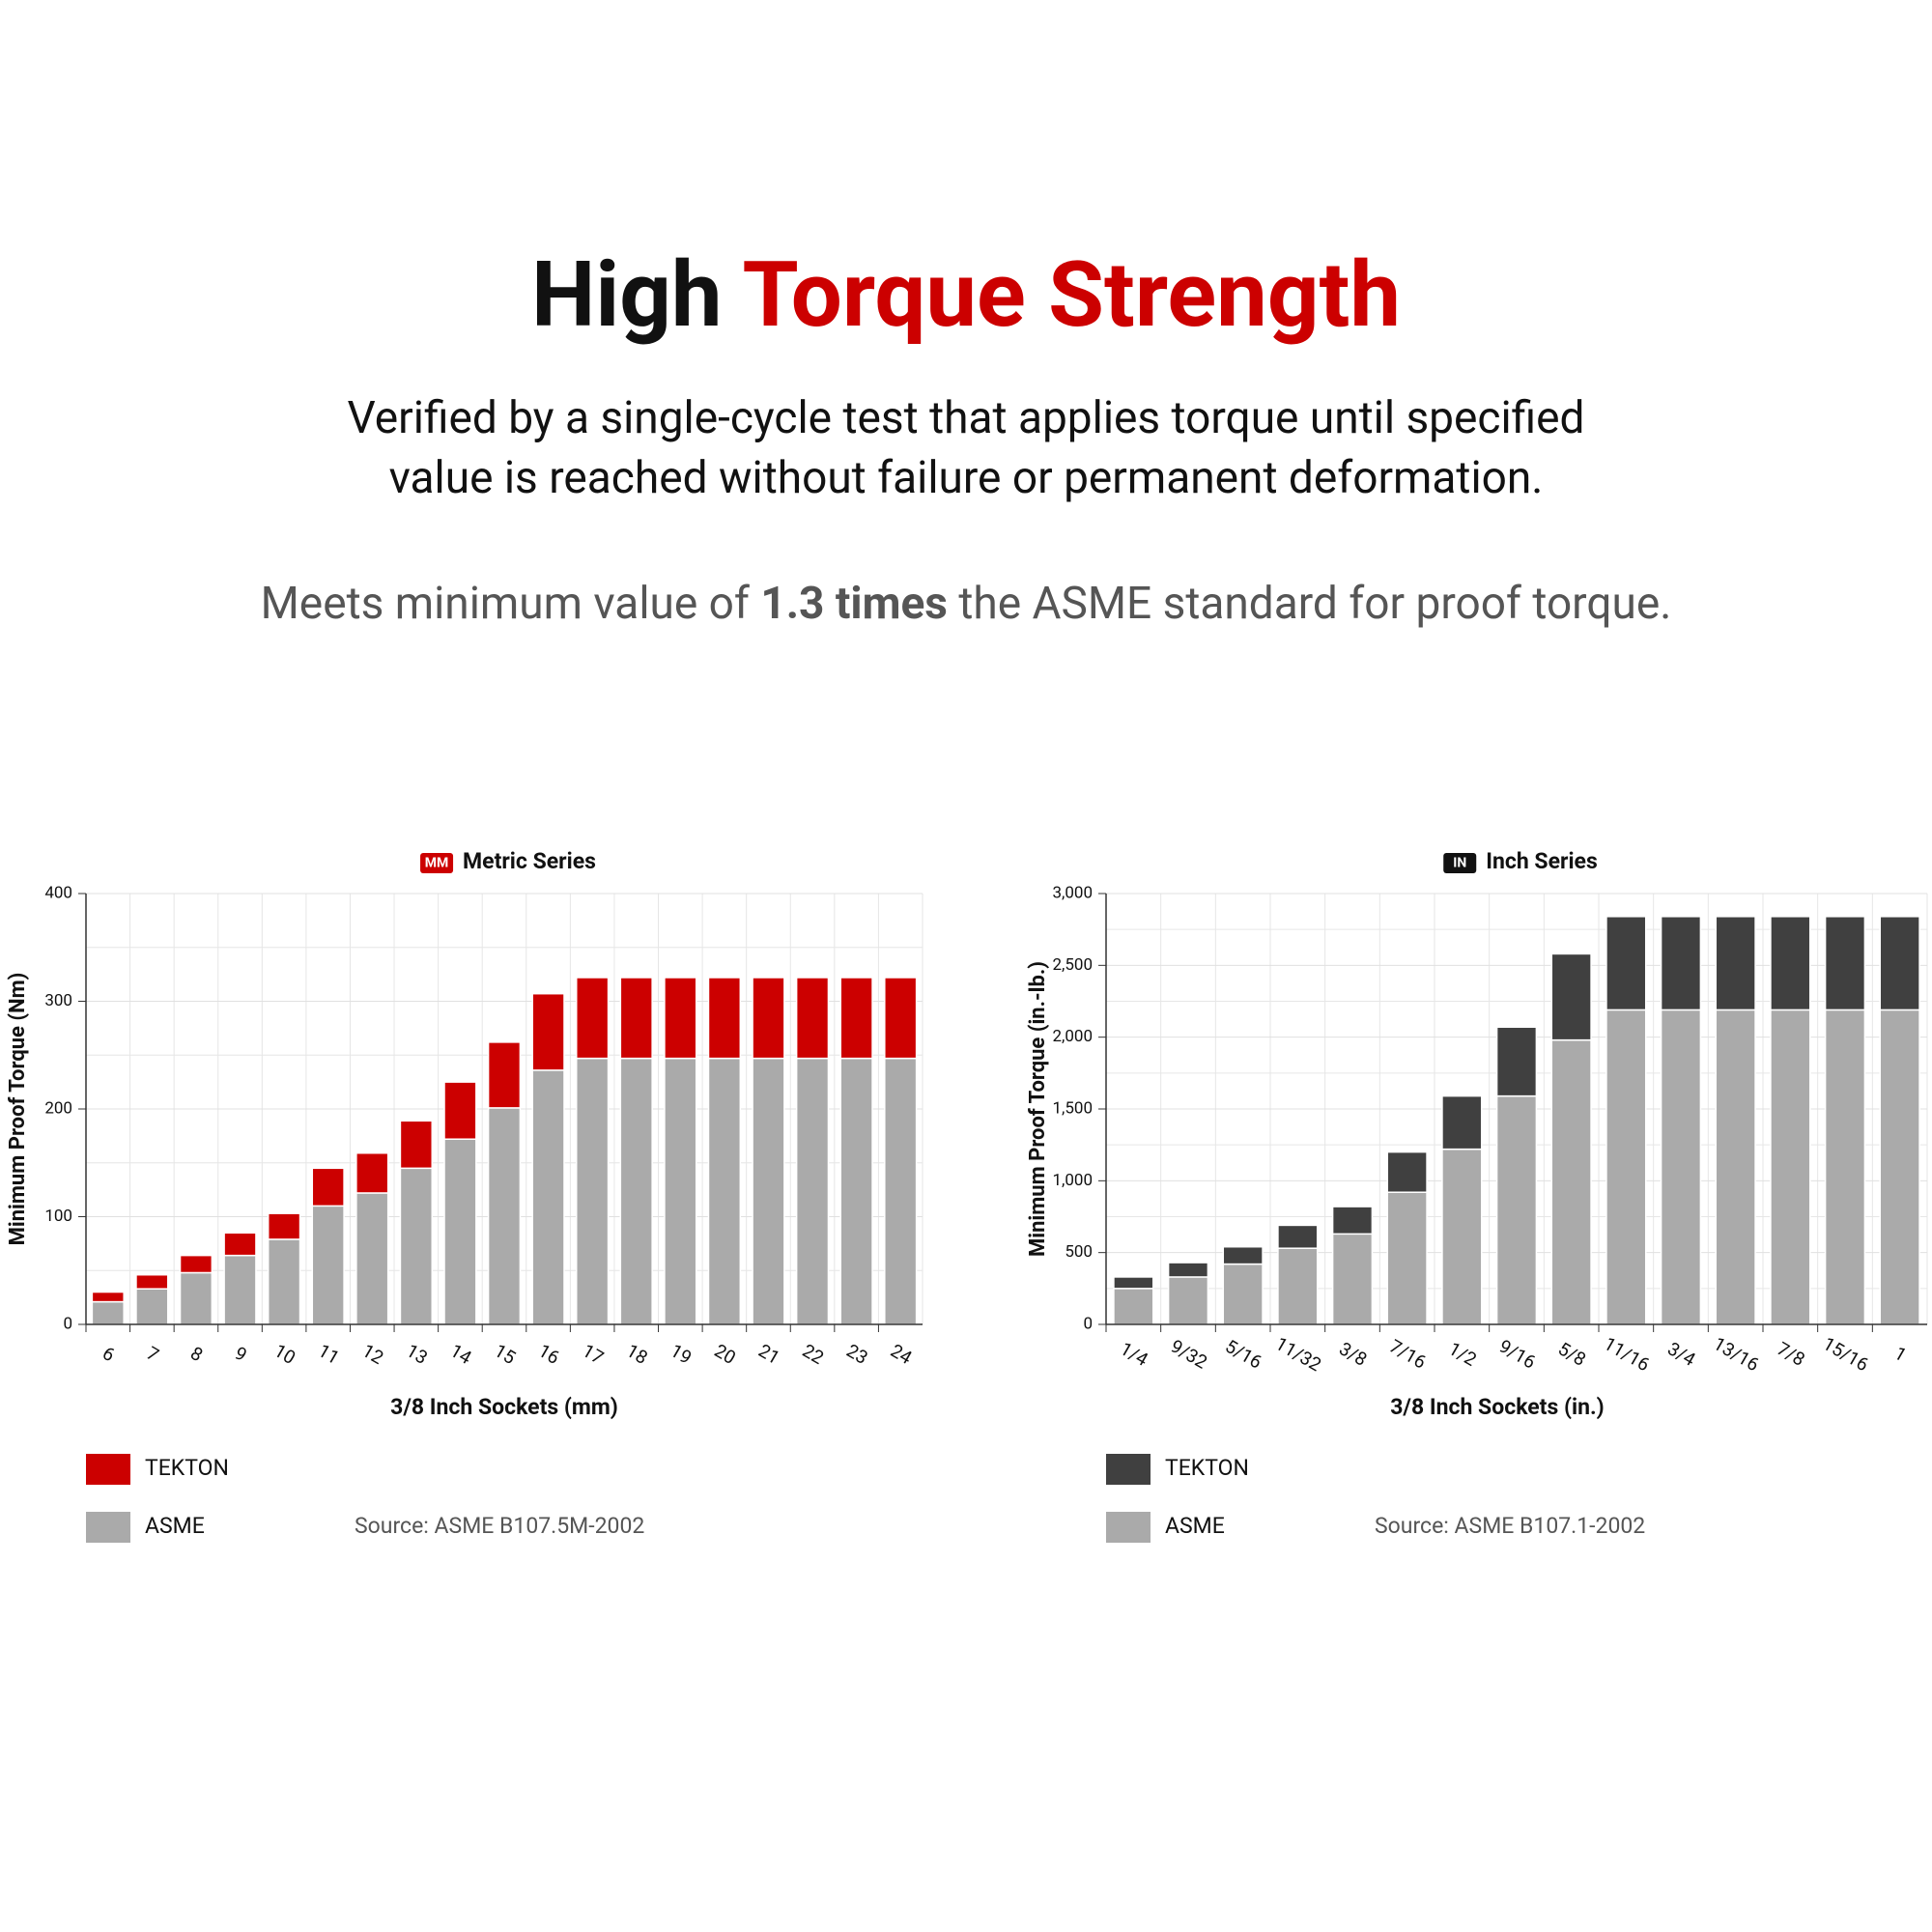  Describe the element at coordinates (1463, 1354) in the screenshot. I see `x-tick-label: 1/2` at that location.